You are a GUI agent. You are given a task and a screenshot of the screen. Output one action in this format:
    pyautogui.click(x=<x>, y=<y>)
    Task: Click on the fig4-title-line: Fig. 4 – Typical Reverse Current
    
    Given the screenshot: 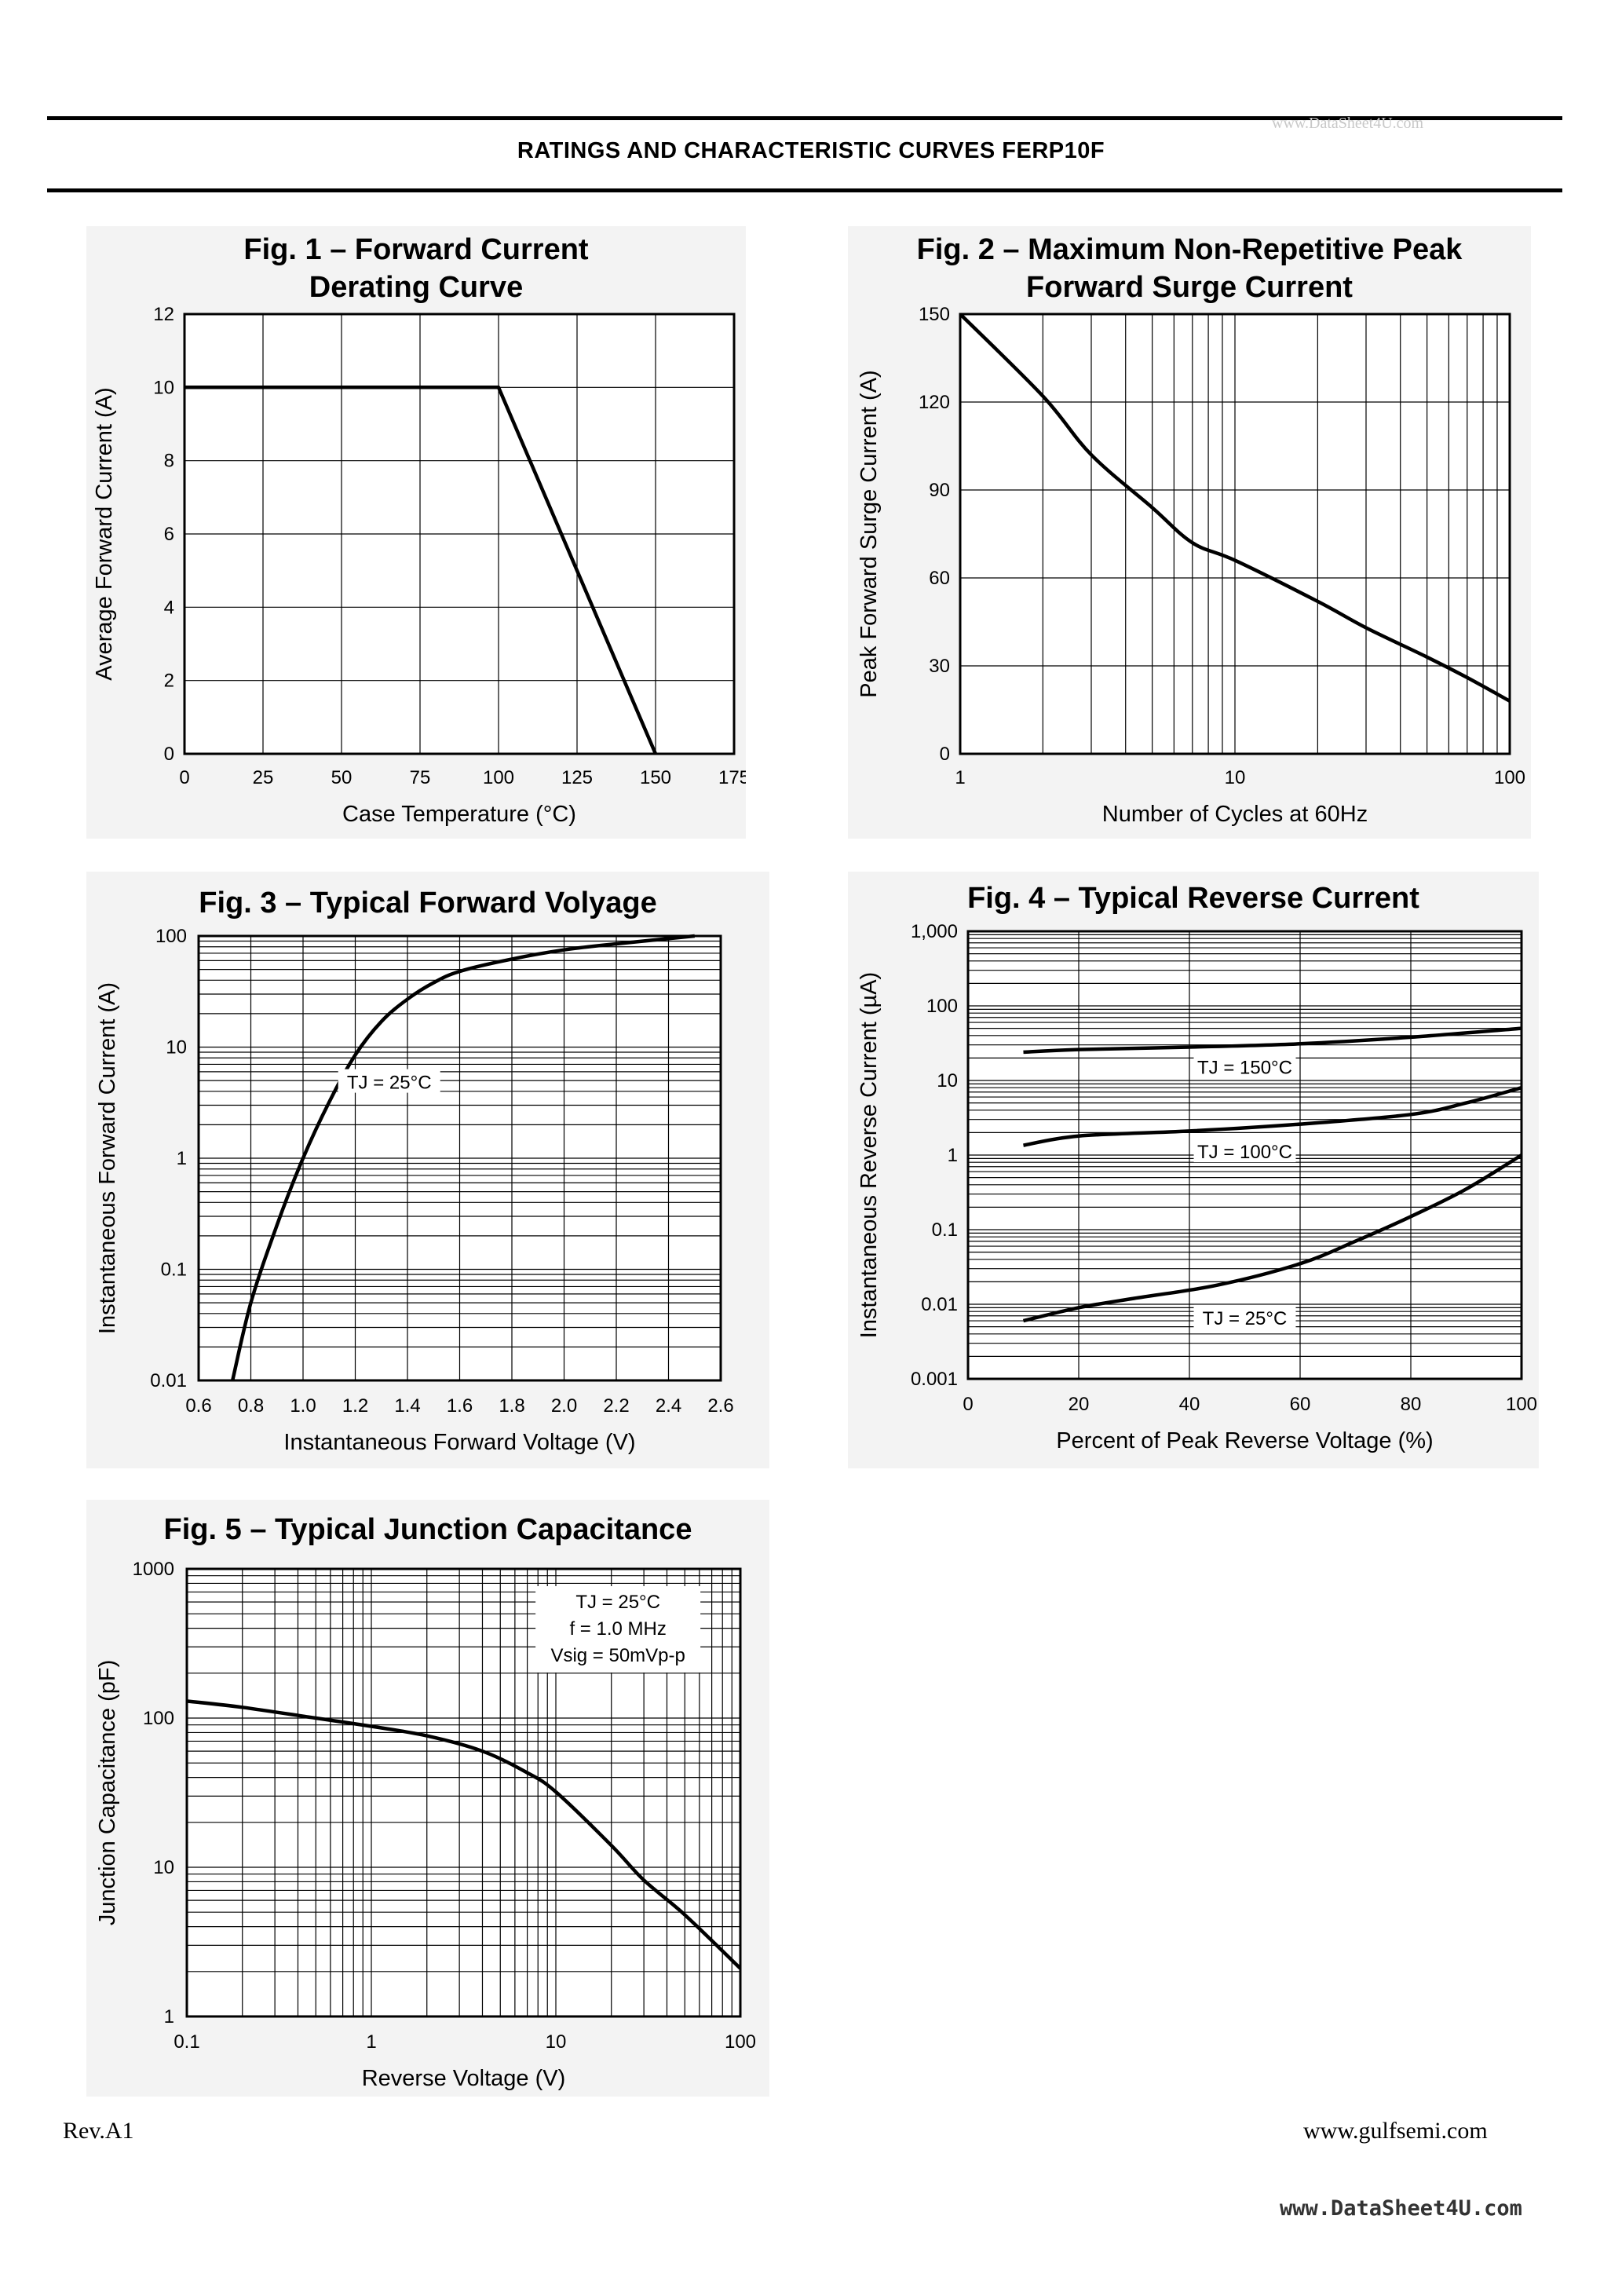 What is the action you would take?
    pyautogui.click(x=1193, y=898)
    